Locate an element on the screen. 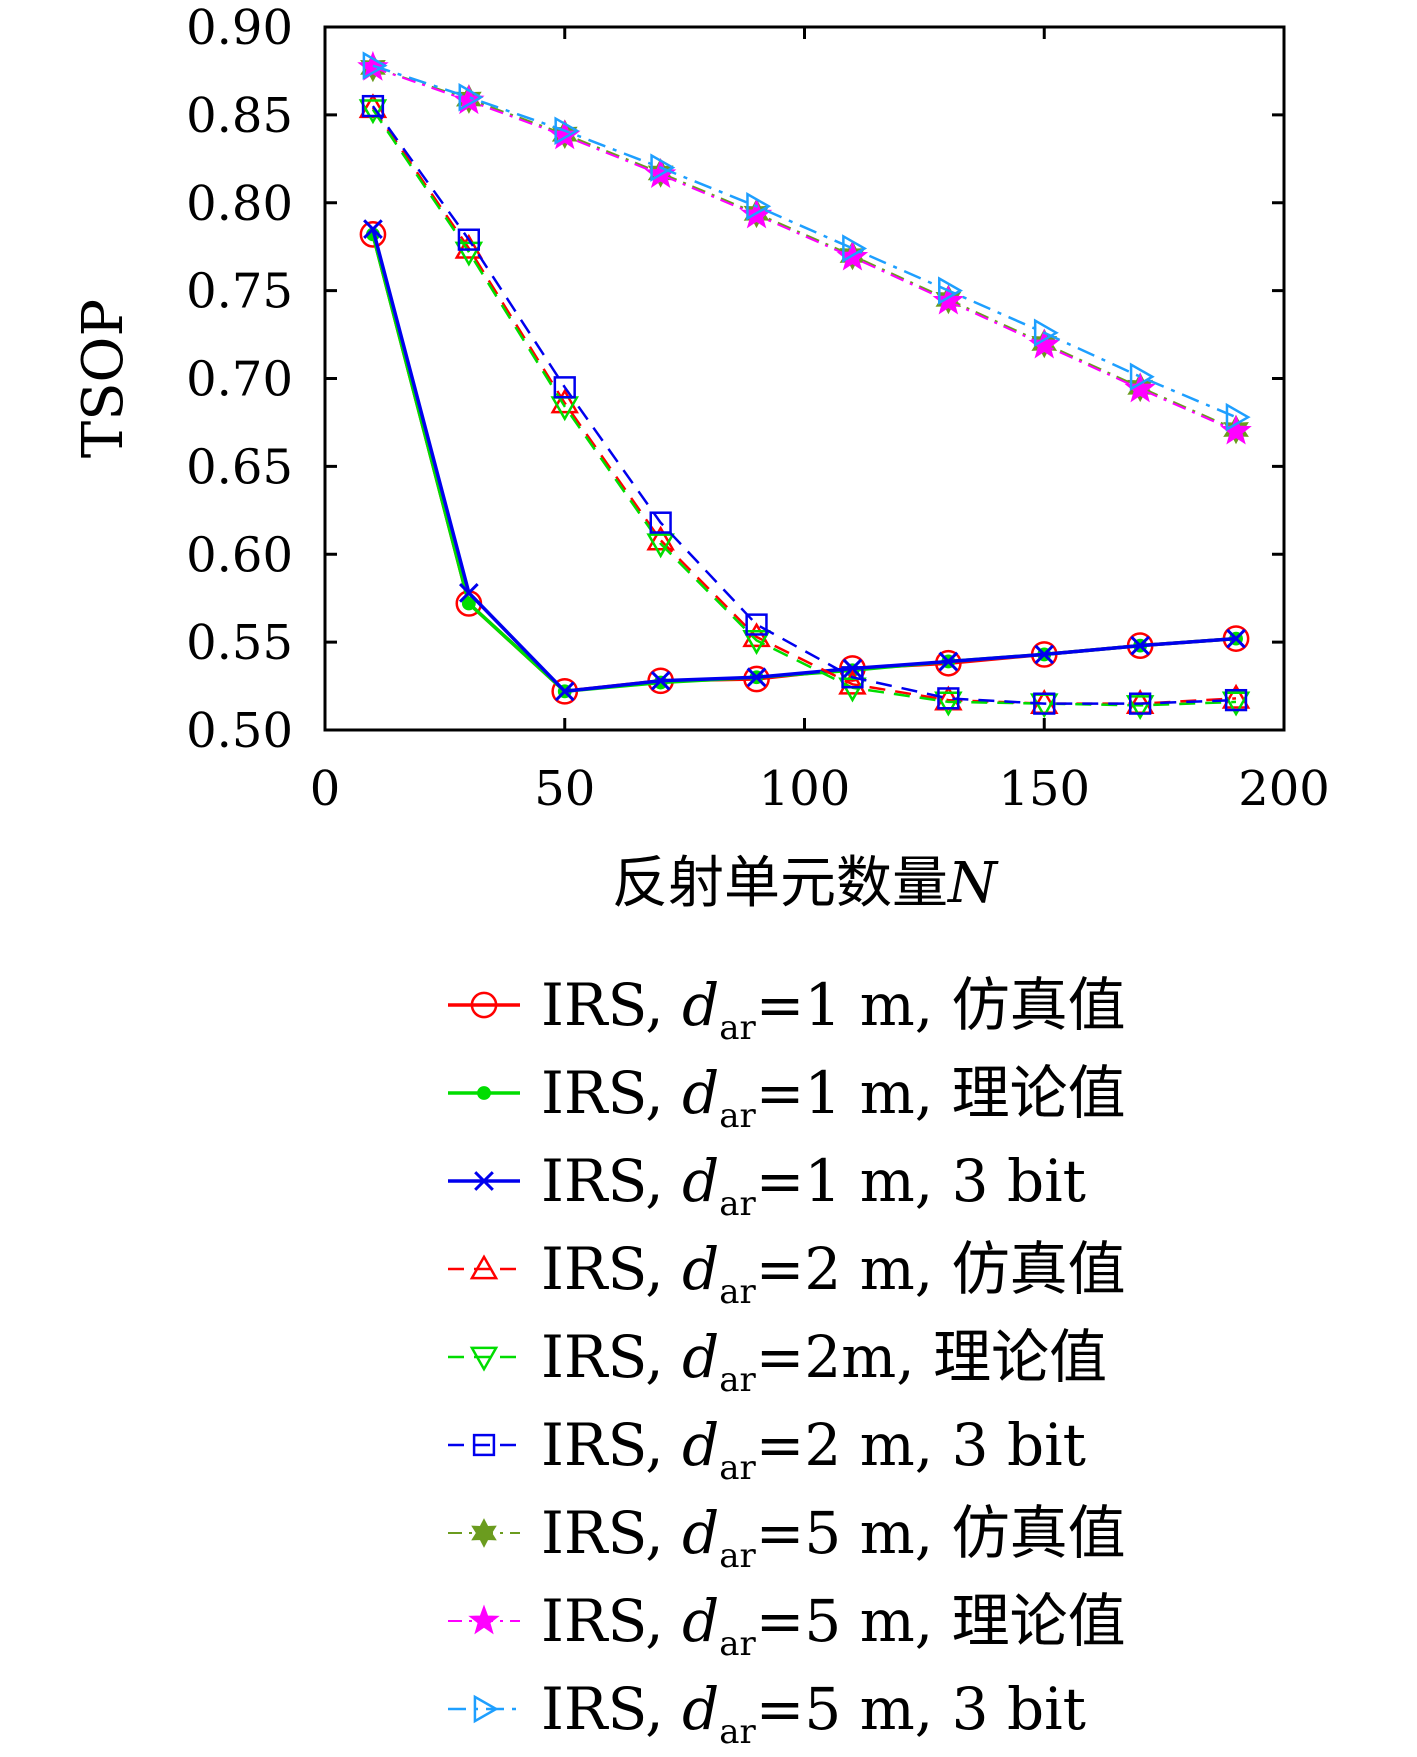 The width and height of the screenshot is (1417, 1757). y-tick-label: 0.80 is located at coordinates (239, 204).